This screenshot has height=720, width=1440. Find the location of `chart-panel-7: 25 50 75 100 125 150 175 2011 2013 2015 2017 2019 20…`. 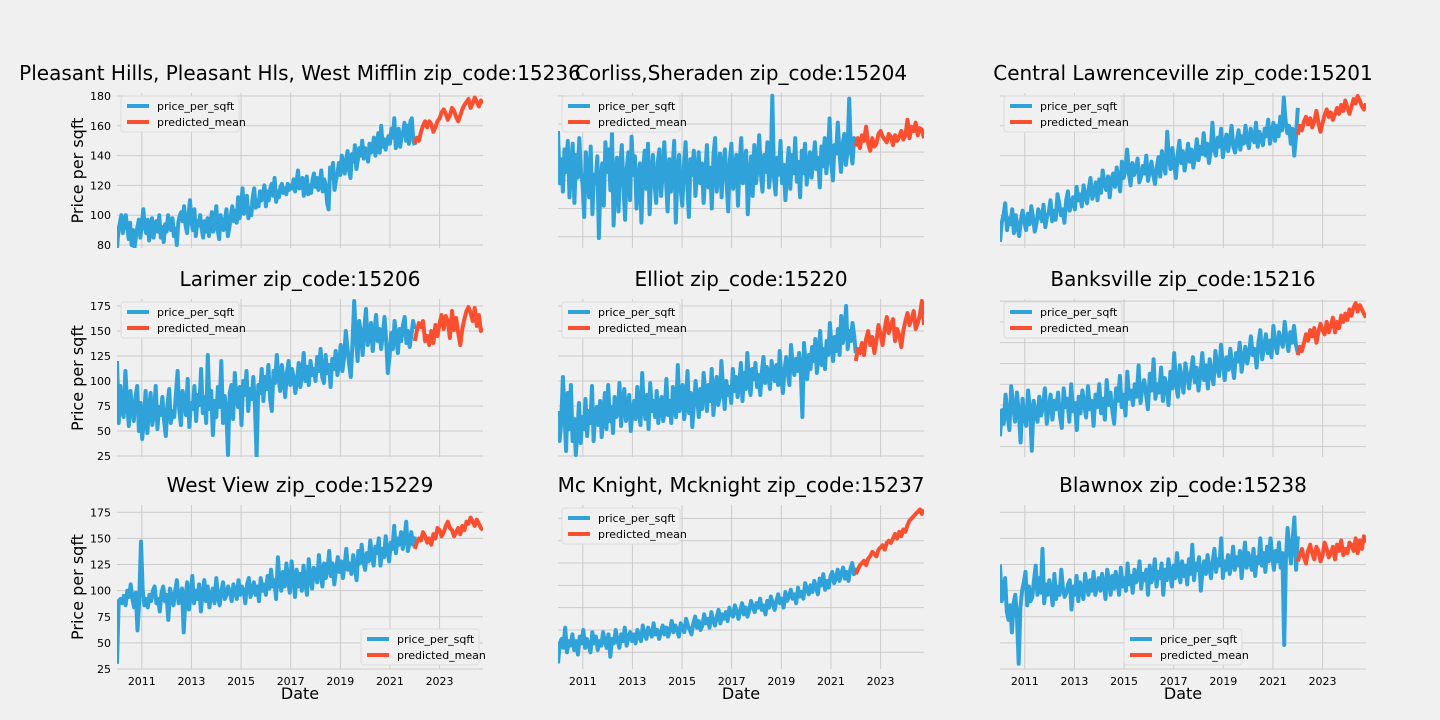

chart-panel-7: 25 50 75 100 125 150 175 2011 2013 2015 2017 2019 20… is located at coordinates (277, 588).